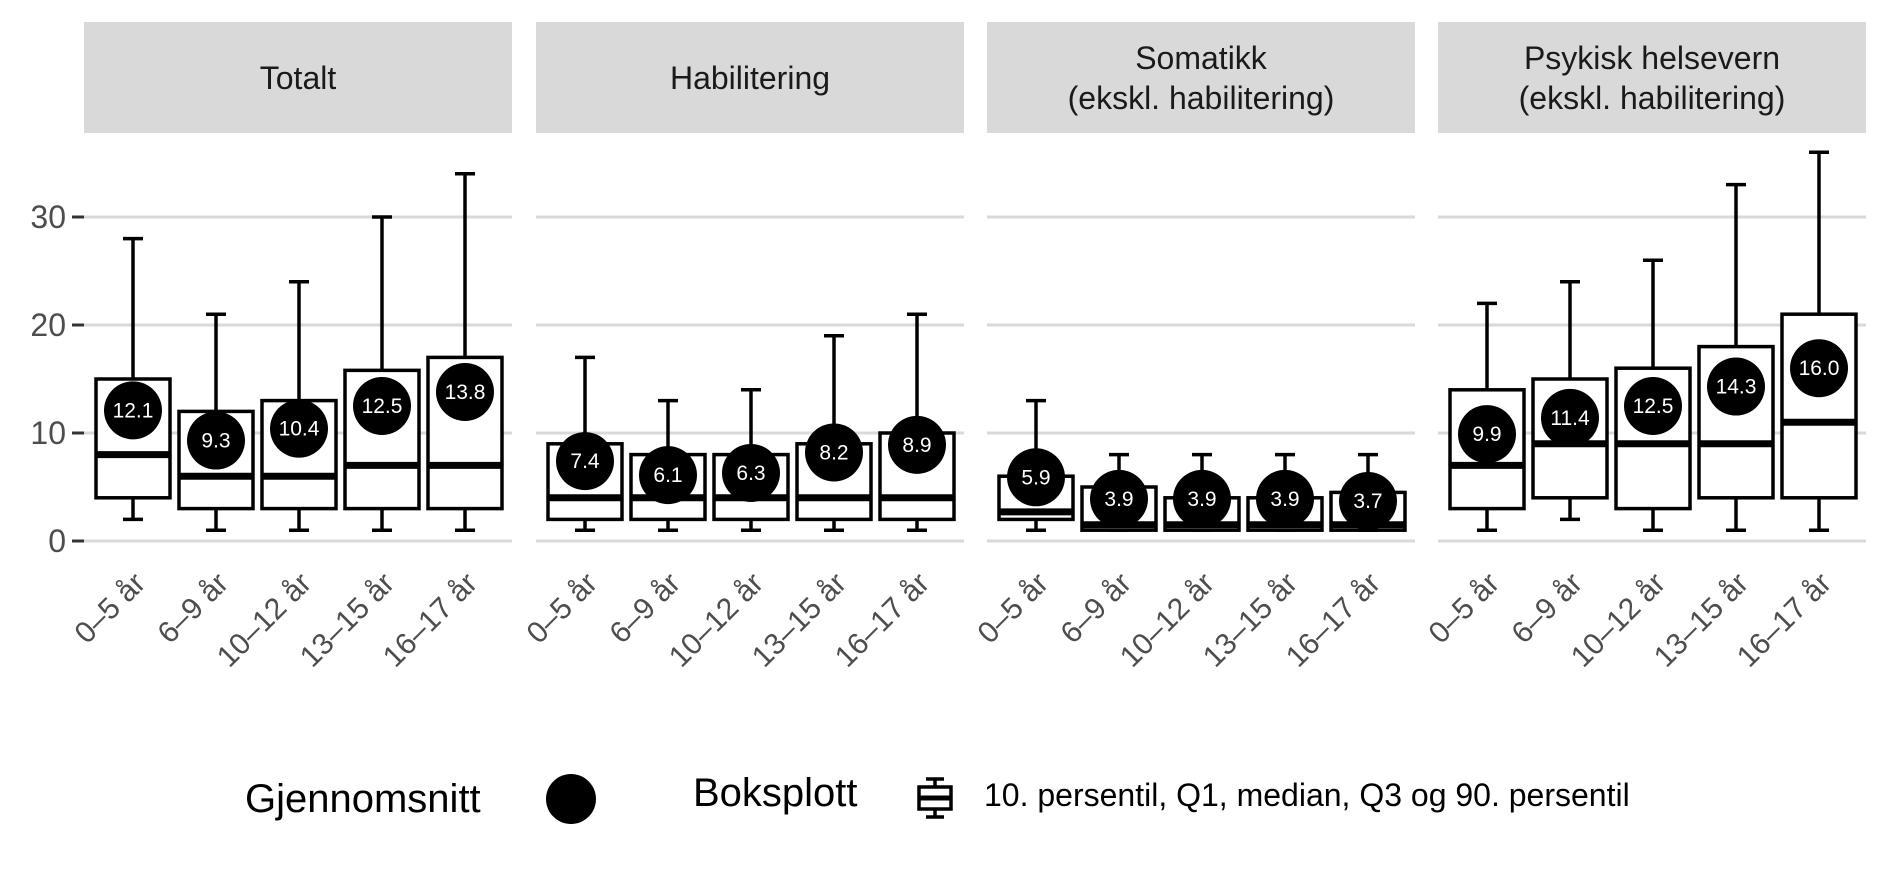 Image resolution: width=1889 pixels, height=874 pixels. Describe the element at coordinates (120, 443) in the screenshot. I see `boxplot-0–5 år: 12.1 0–5 år` at that location.